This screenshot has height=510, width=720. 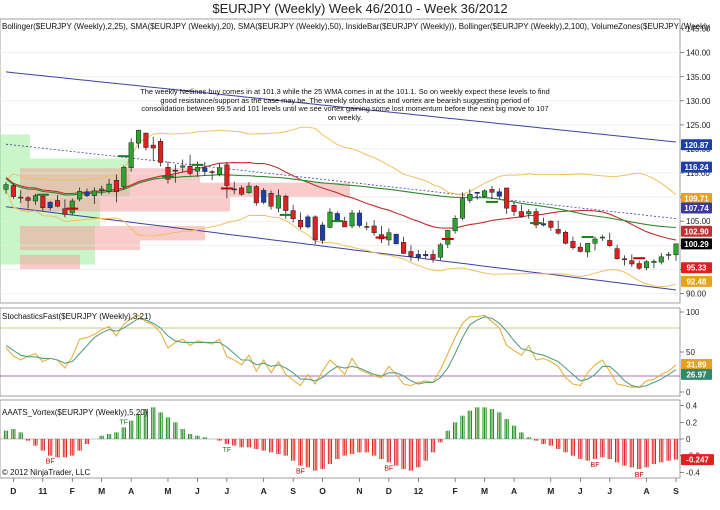 What do you see at coordinates (609, 491) in the screenshot?
I see `time-tick-label: J` at bounding box center [609, 491].